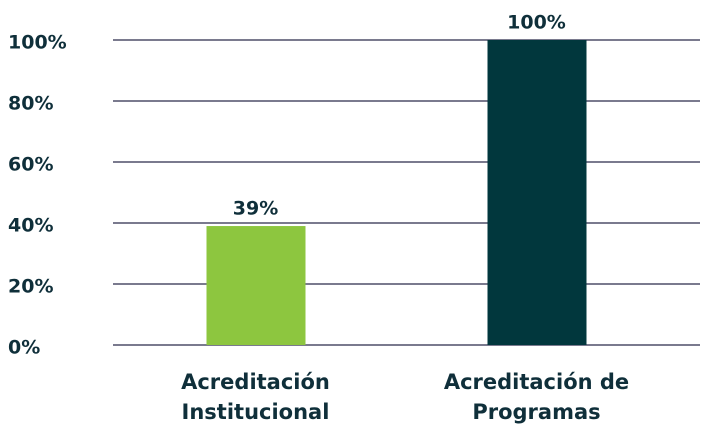  What do you see at coordinates (30, 165) in the screenshot?
I see `y-tick-label: 60%` at bounding box center [30, 165].